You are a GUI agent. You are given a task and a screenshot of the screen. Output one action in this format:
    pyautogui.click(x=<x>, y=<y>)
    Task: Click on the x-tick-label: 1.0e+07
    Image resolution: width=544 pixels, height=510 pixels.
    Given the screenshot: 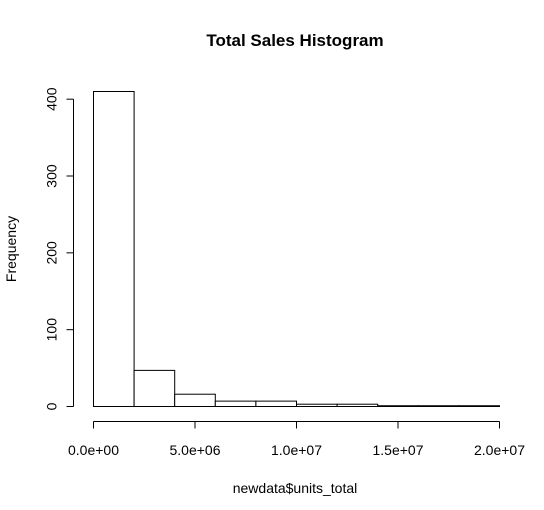 What is the action you would take?
    pyautogui.click(x=296, y=450)
    